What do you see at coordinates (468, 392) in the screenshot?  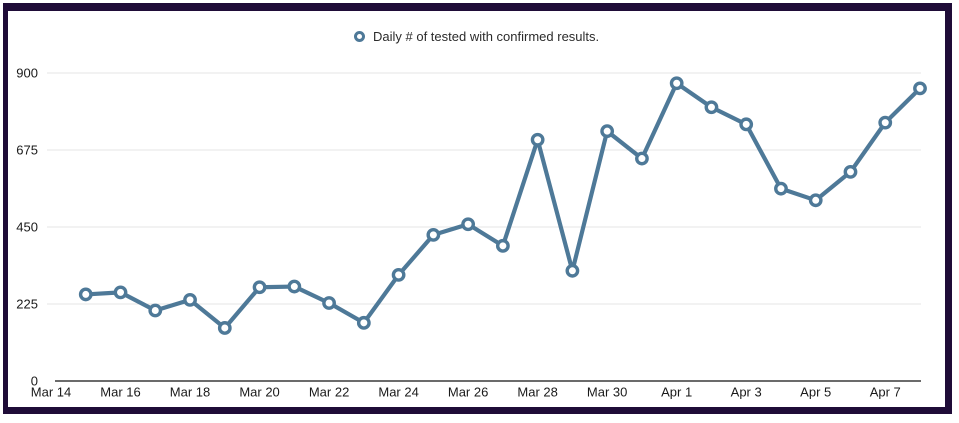 I see `x-axis-tick-label: Mar 26` at bounding box center [468, 392].